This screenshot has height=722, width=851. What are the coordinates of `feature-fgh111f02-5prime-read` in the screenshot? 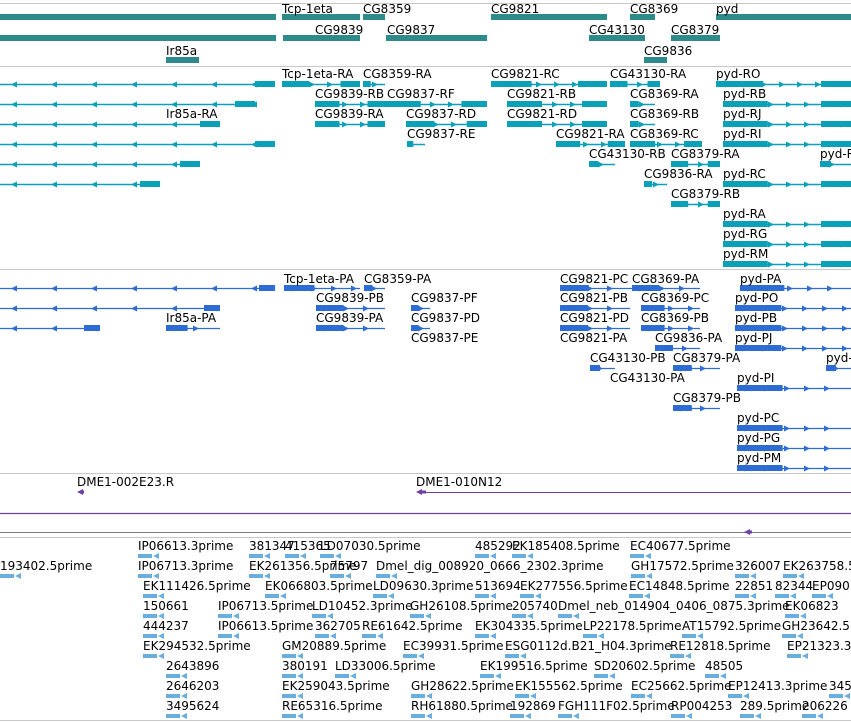 It's located at (565, 716).